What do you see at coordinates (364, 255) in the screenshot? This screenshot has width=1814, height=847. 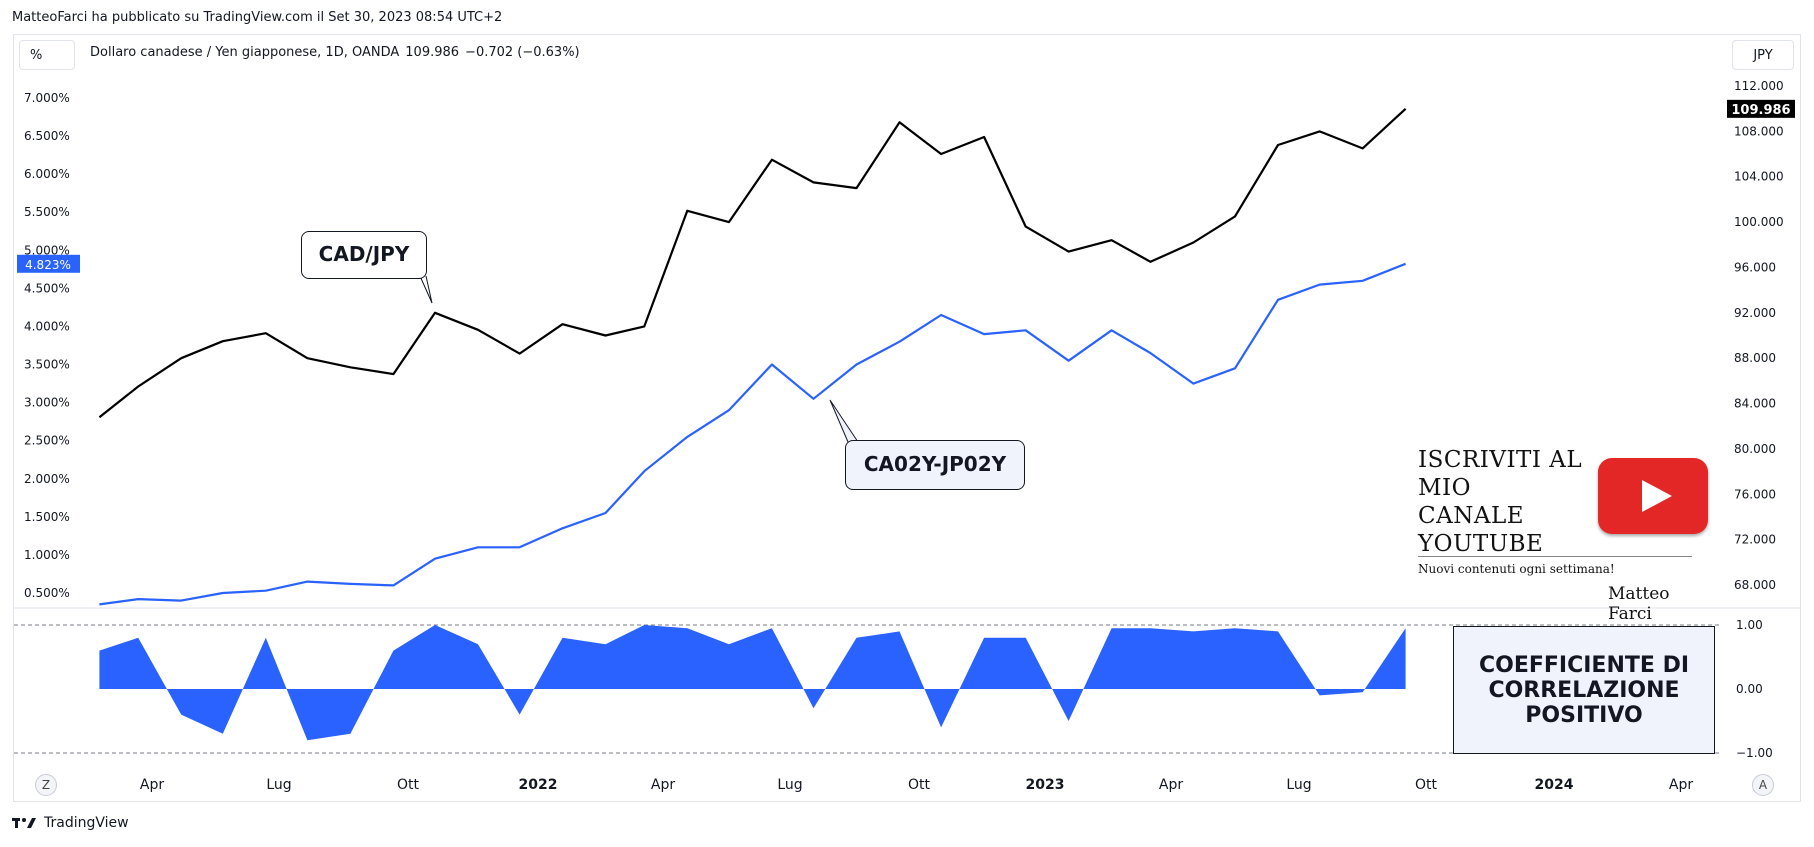 I see `cadjpy-callout: CAD/JPY` at bounding box center [364, 255].